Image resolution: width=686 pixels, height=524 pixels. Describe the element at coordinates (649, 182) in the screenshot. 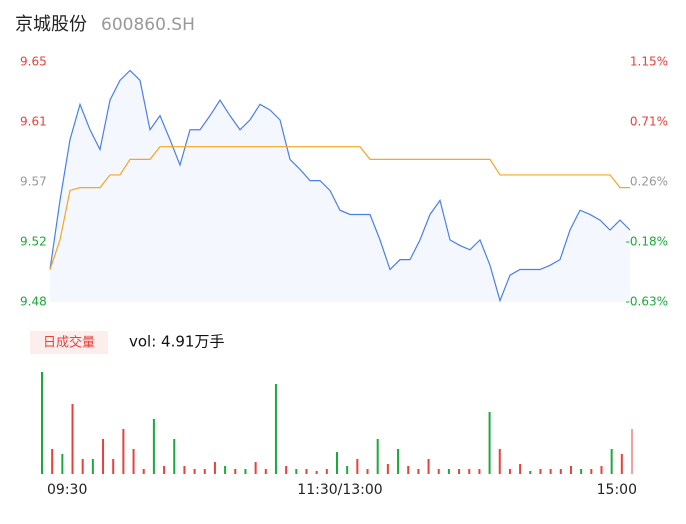

I see `y2-tick-label: 0.26%` at that location.